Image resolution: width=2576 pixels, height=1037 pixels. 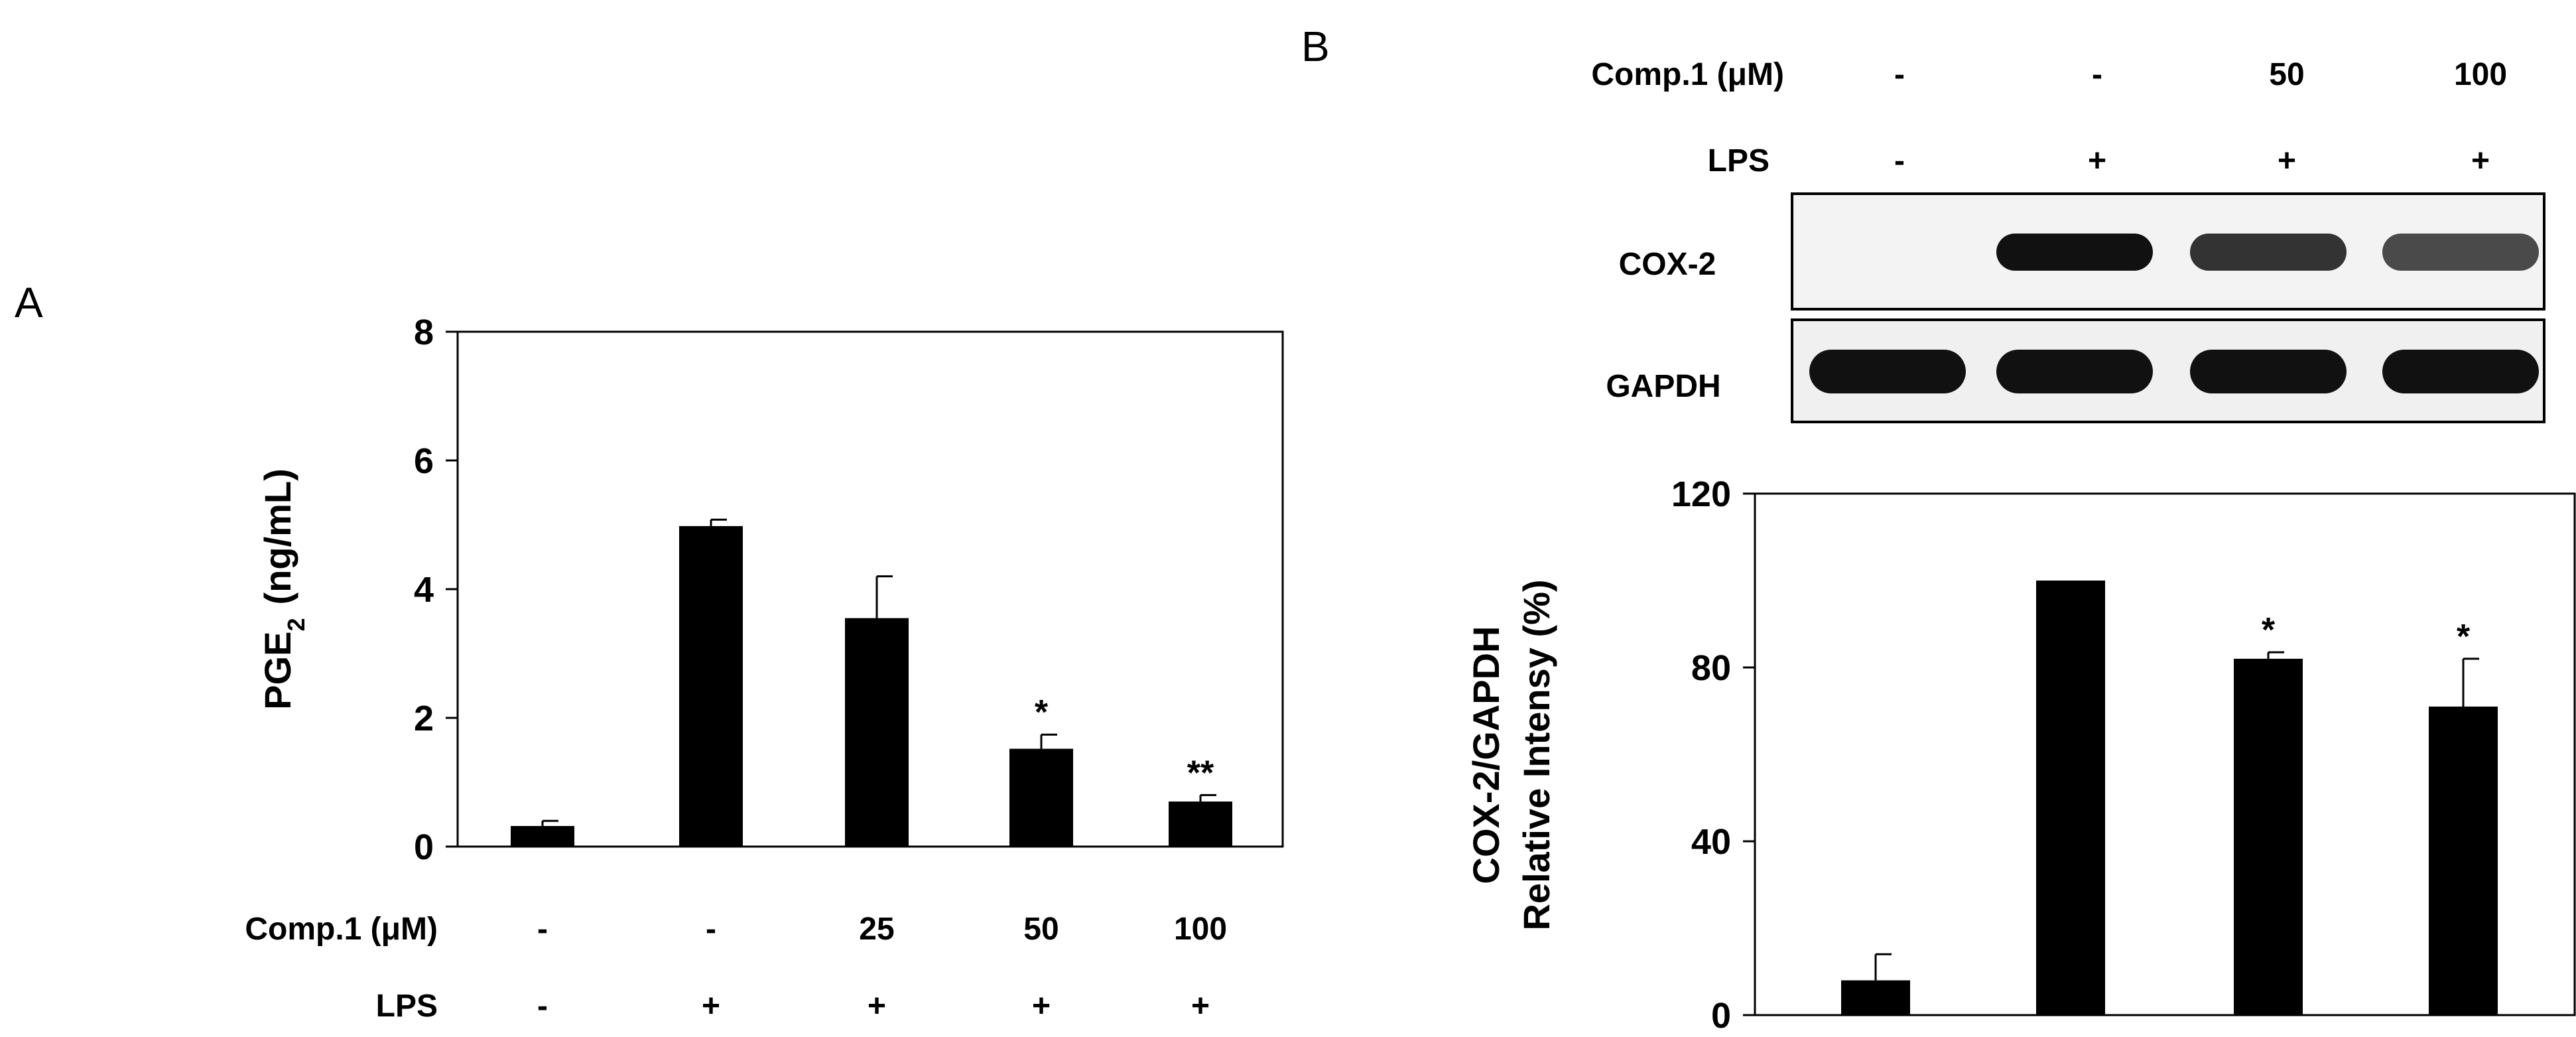 What do you see at coordinates (436, 589) in the screenshot?
I see `chart-a-y-ticks: 0 2 4 6 8` at bounding box center [436, 589].